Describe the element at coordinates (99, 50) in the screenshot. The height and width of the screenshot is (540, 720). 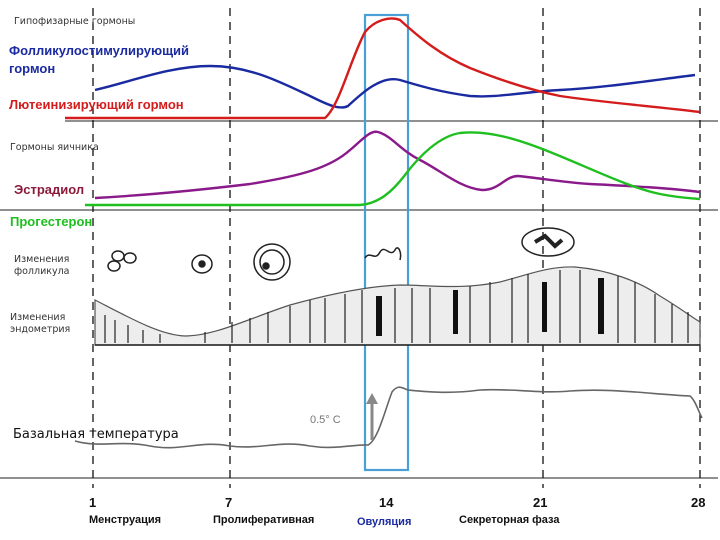
I see `fsh-label-line1: Фолликулостимулирующий` at that location.